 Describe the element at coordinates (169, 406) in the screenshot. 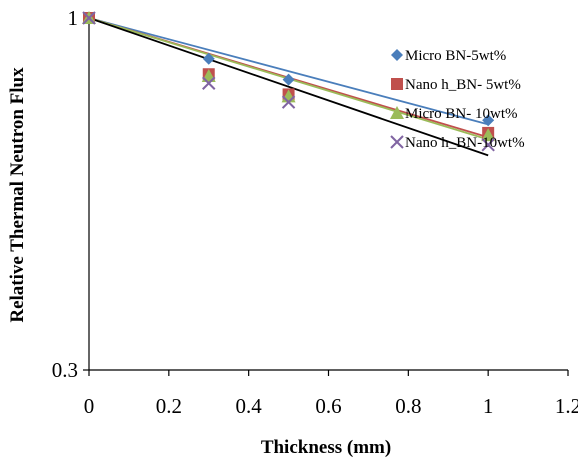

I see `x-tick-label: 0.2` at that location.